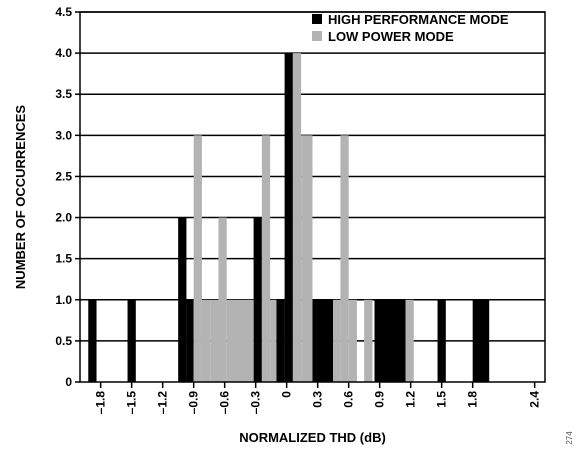  What do you see at coordinates (410, 28) in the screenshot?
I see `legend: HIGH PERFORMANCE MODE LOW POWER MODE` at bounding box center [410, 28].